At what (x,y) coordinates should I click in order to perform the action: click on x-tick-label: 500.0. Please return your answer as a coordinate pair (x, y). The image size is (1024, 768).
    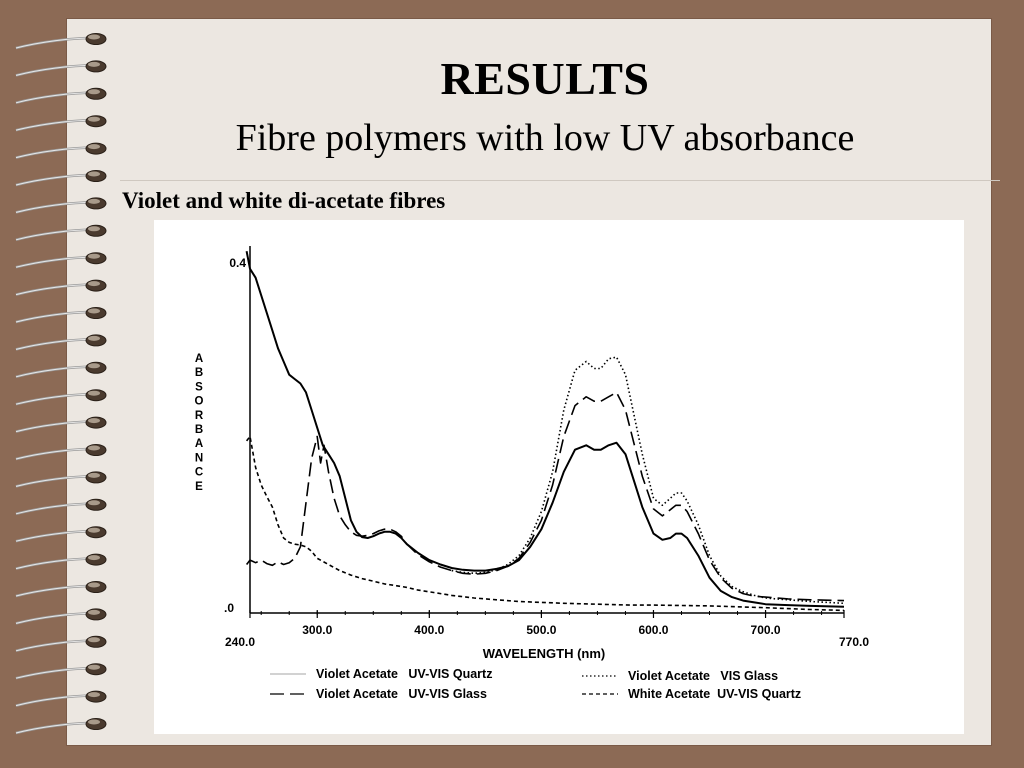
    Looking at the image, I should click on (541, 630).